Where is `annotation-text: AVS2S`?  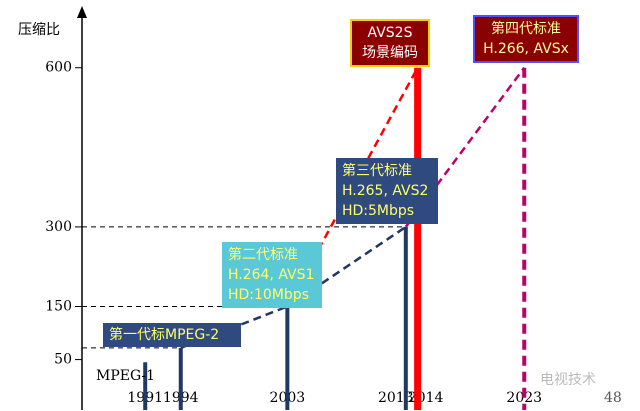
annotation-text: AVS2S is located at coordinates (390, 33).